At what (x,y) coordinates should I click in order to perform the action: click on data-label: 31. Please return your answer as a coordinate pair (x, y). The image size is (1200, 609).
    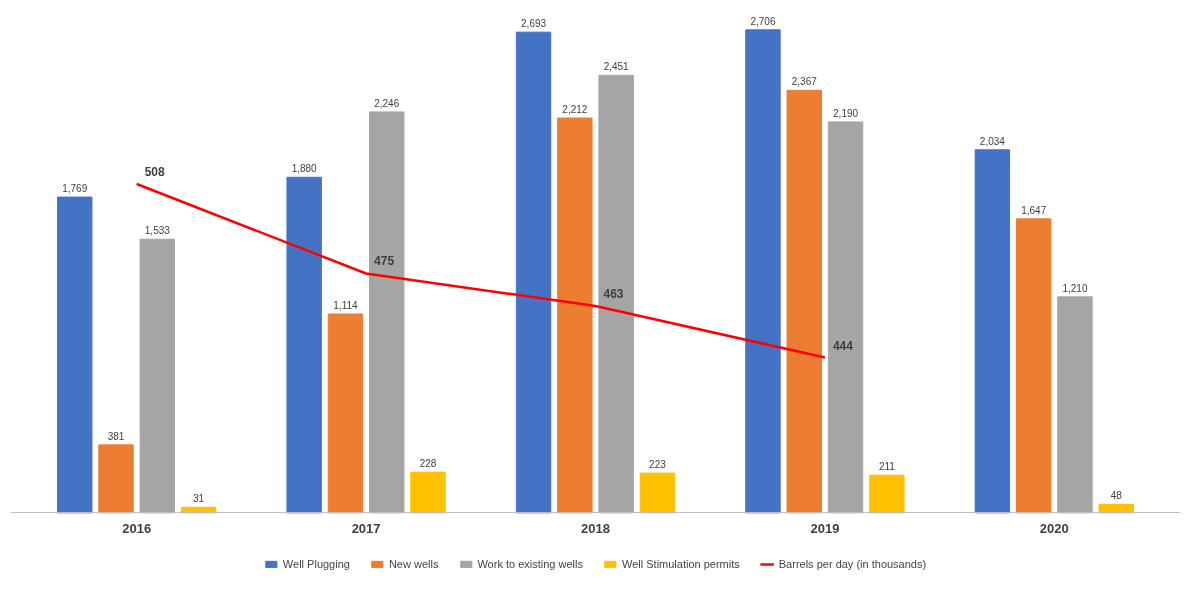
    Looking at the image, I should click on (199, 499).